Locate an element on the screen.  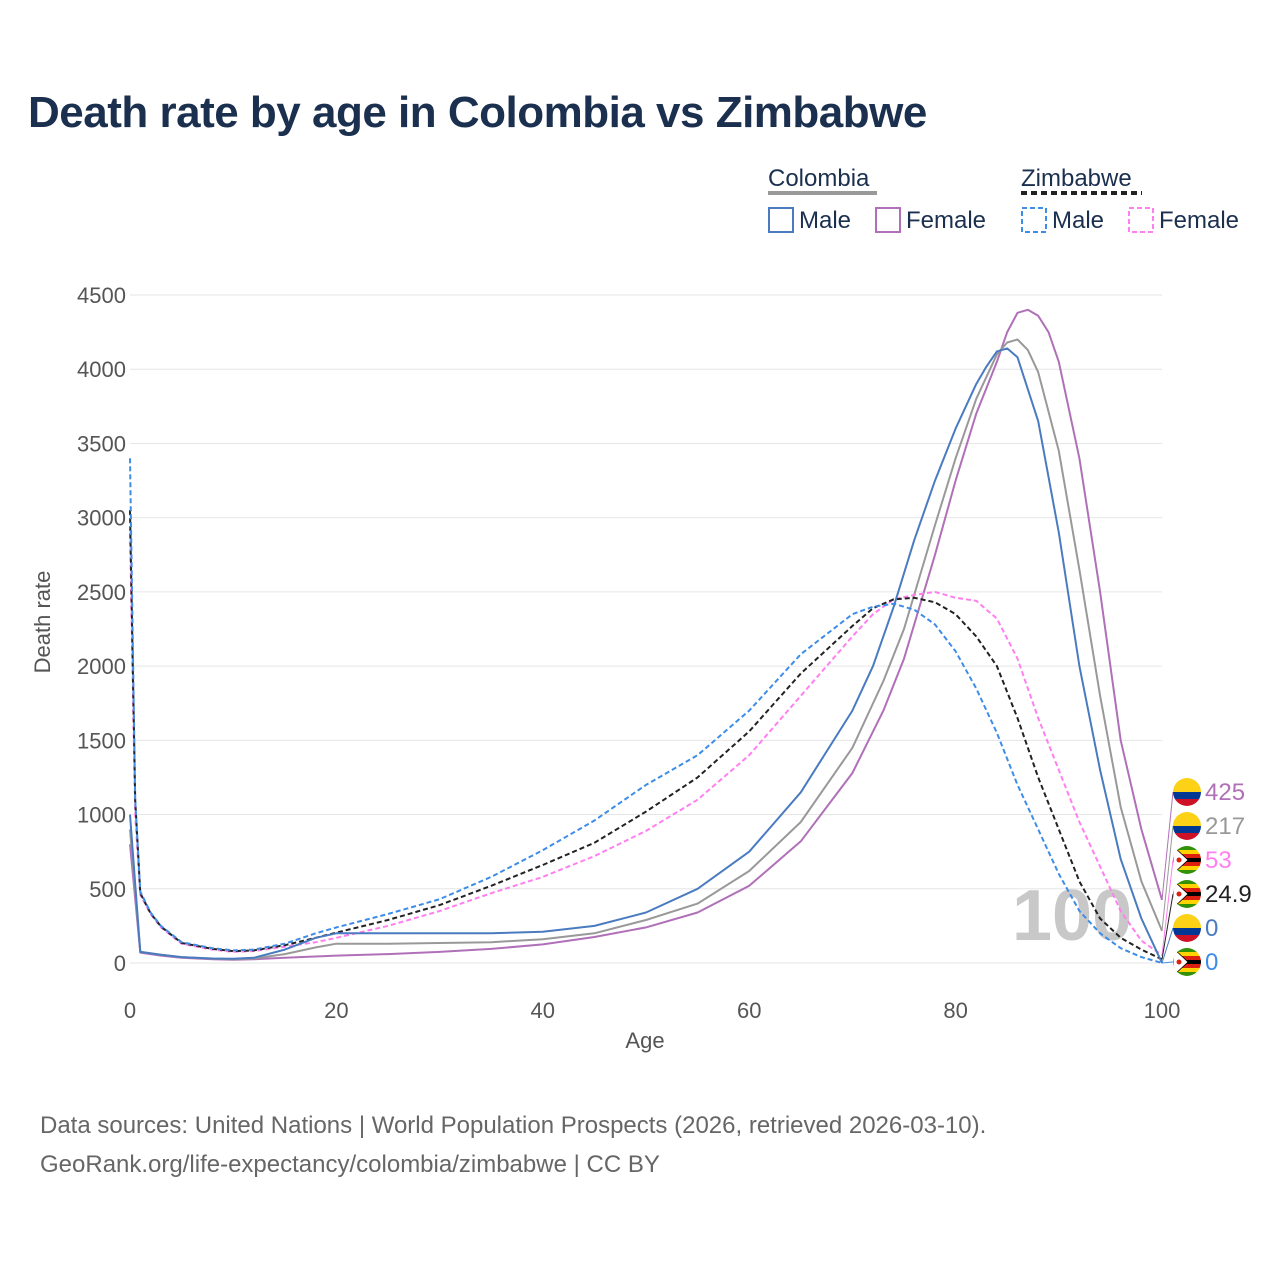
x-tick-label: 80 is located at coordinates (955, 1010).